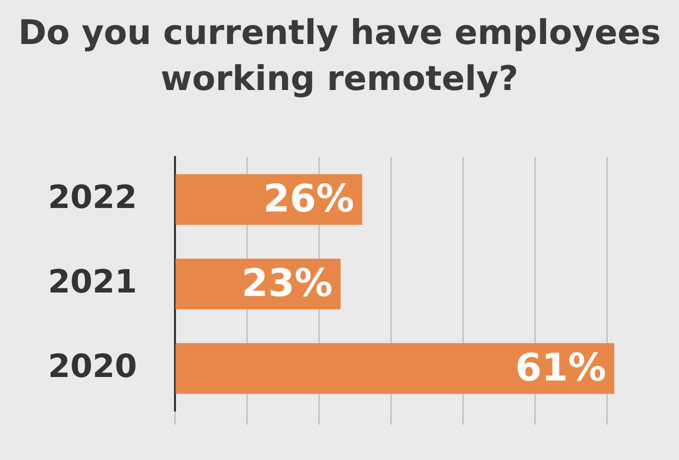  I want to click on y-tick-label: 2021, so click(93, 281).